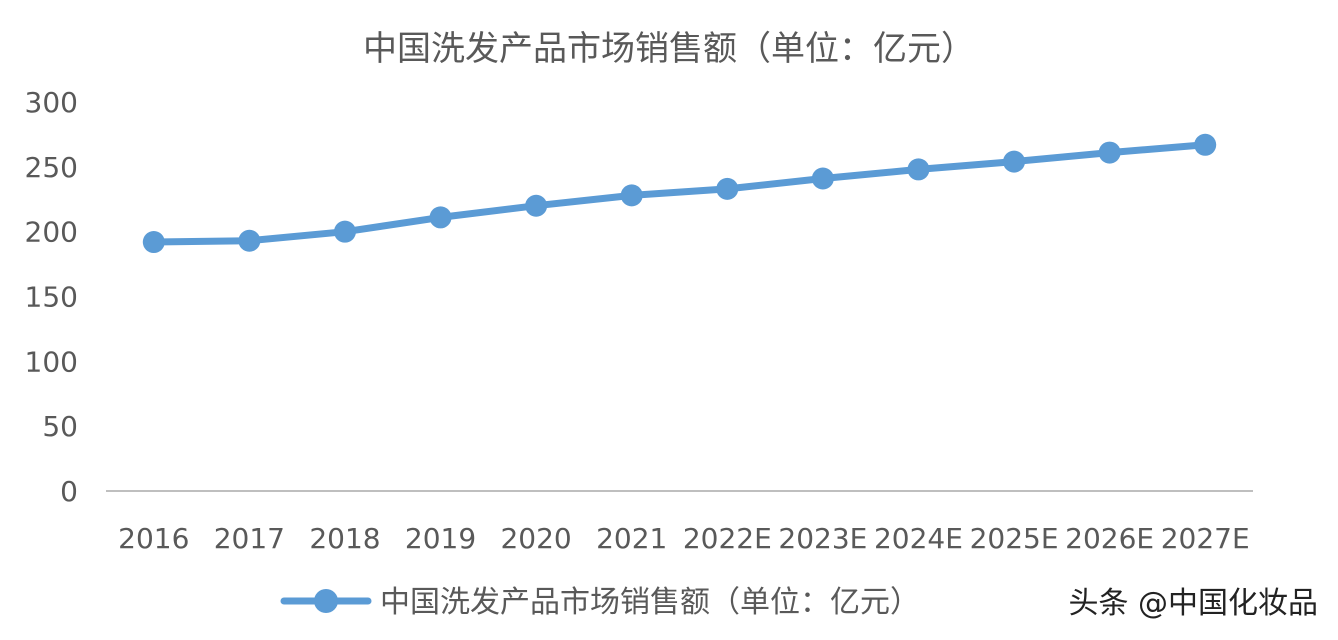  I want to click on x-tick-label: 2027E, so click(1205, 538).